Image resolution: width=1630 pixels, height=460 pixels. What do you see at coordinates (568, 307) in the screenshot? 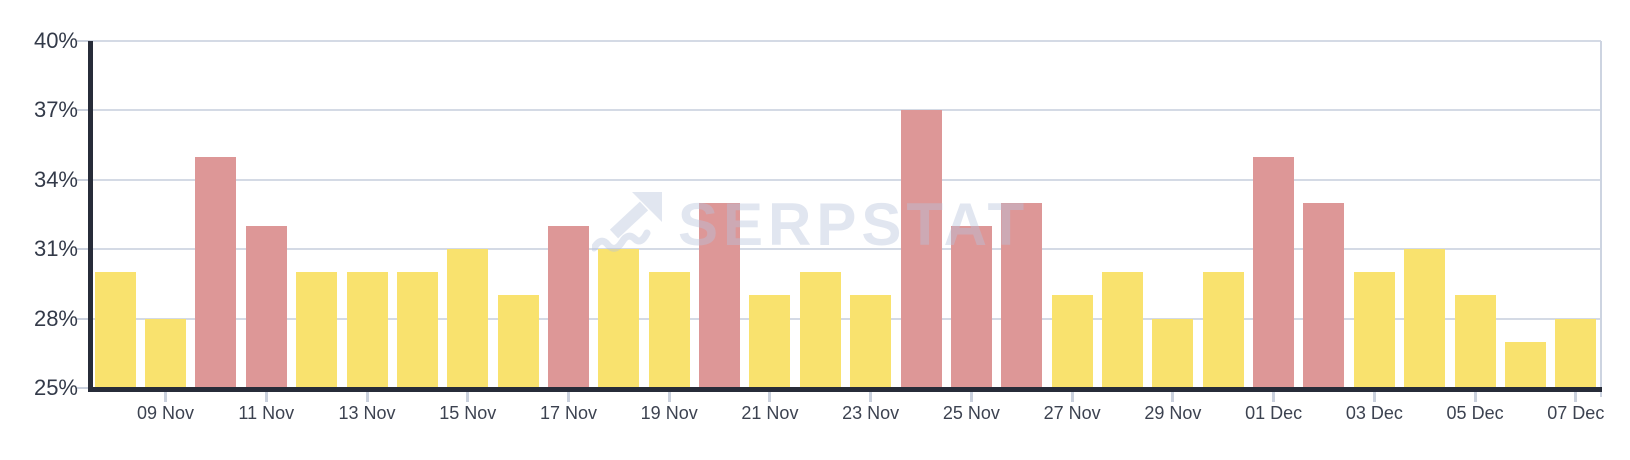
I see `bar-17-nov` at bounding box center [568, 307].